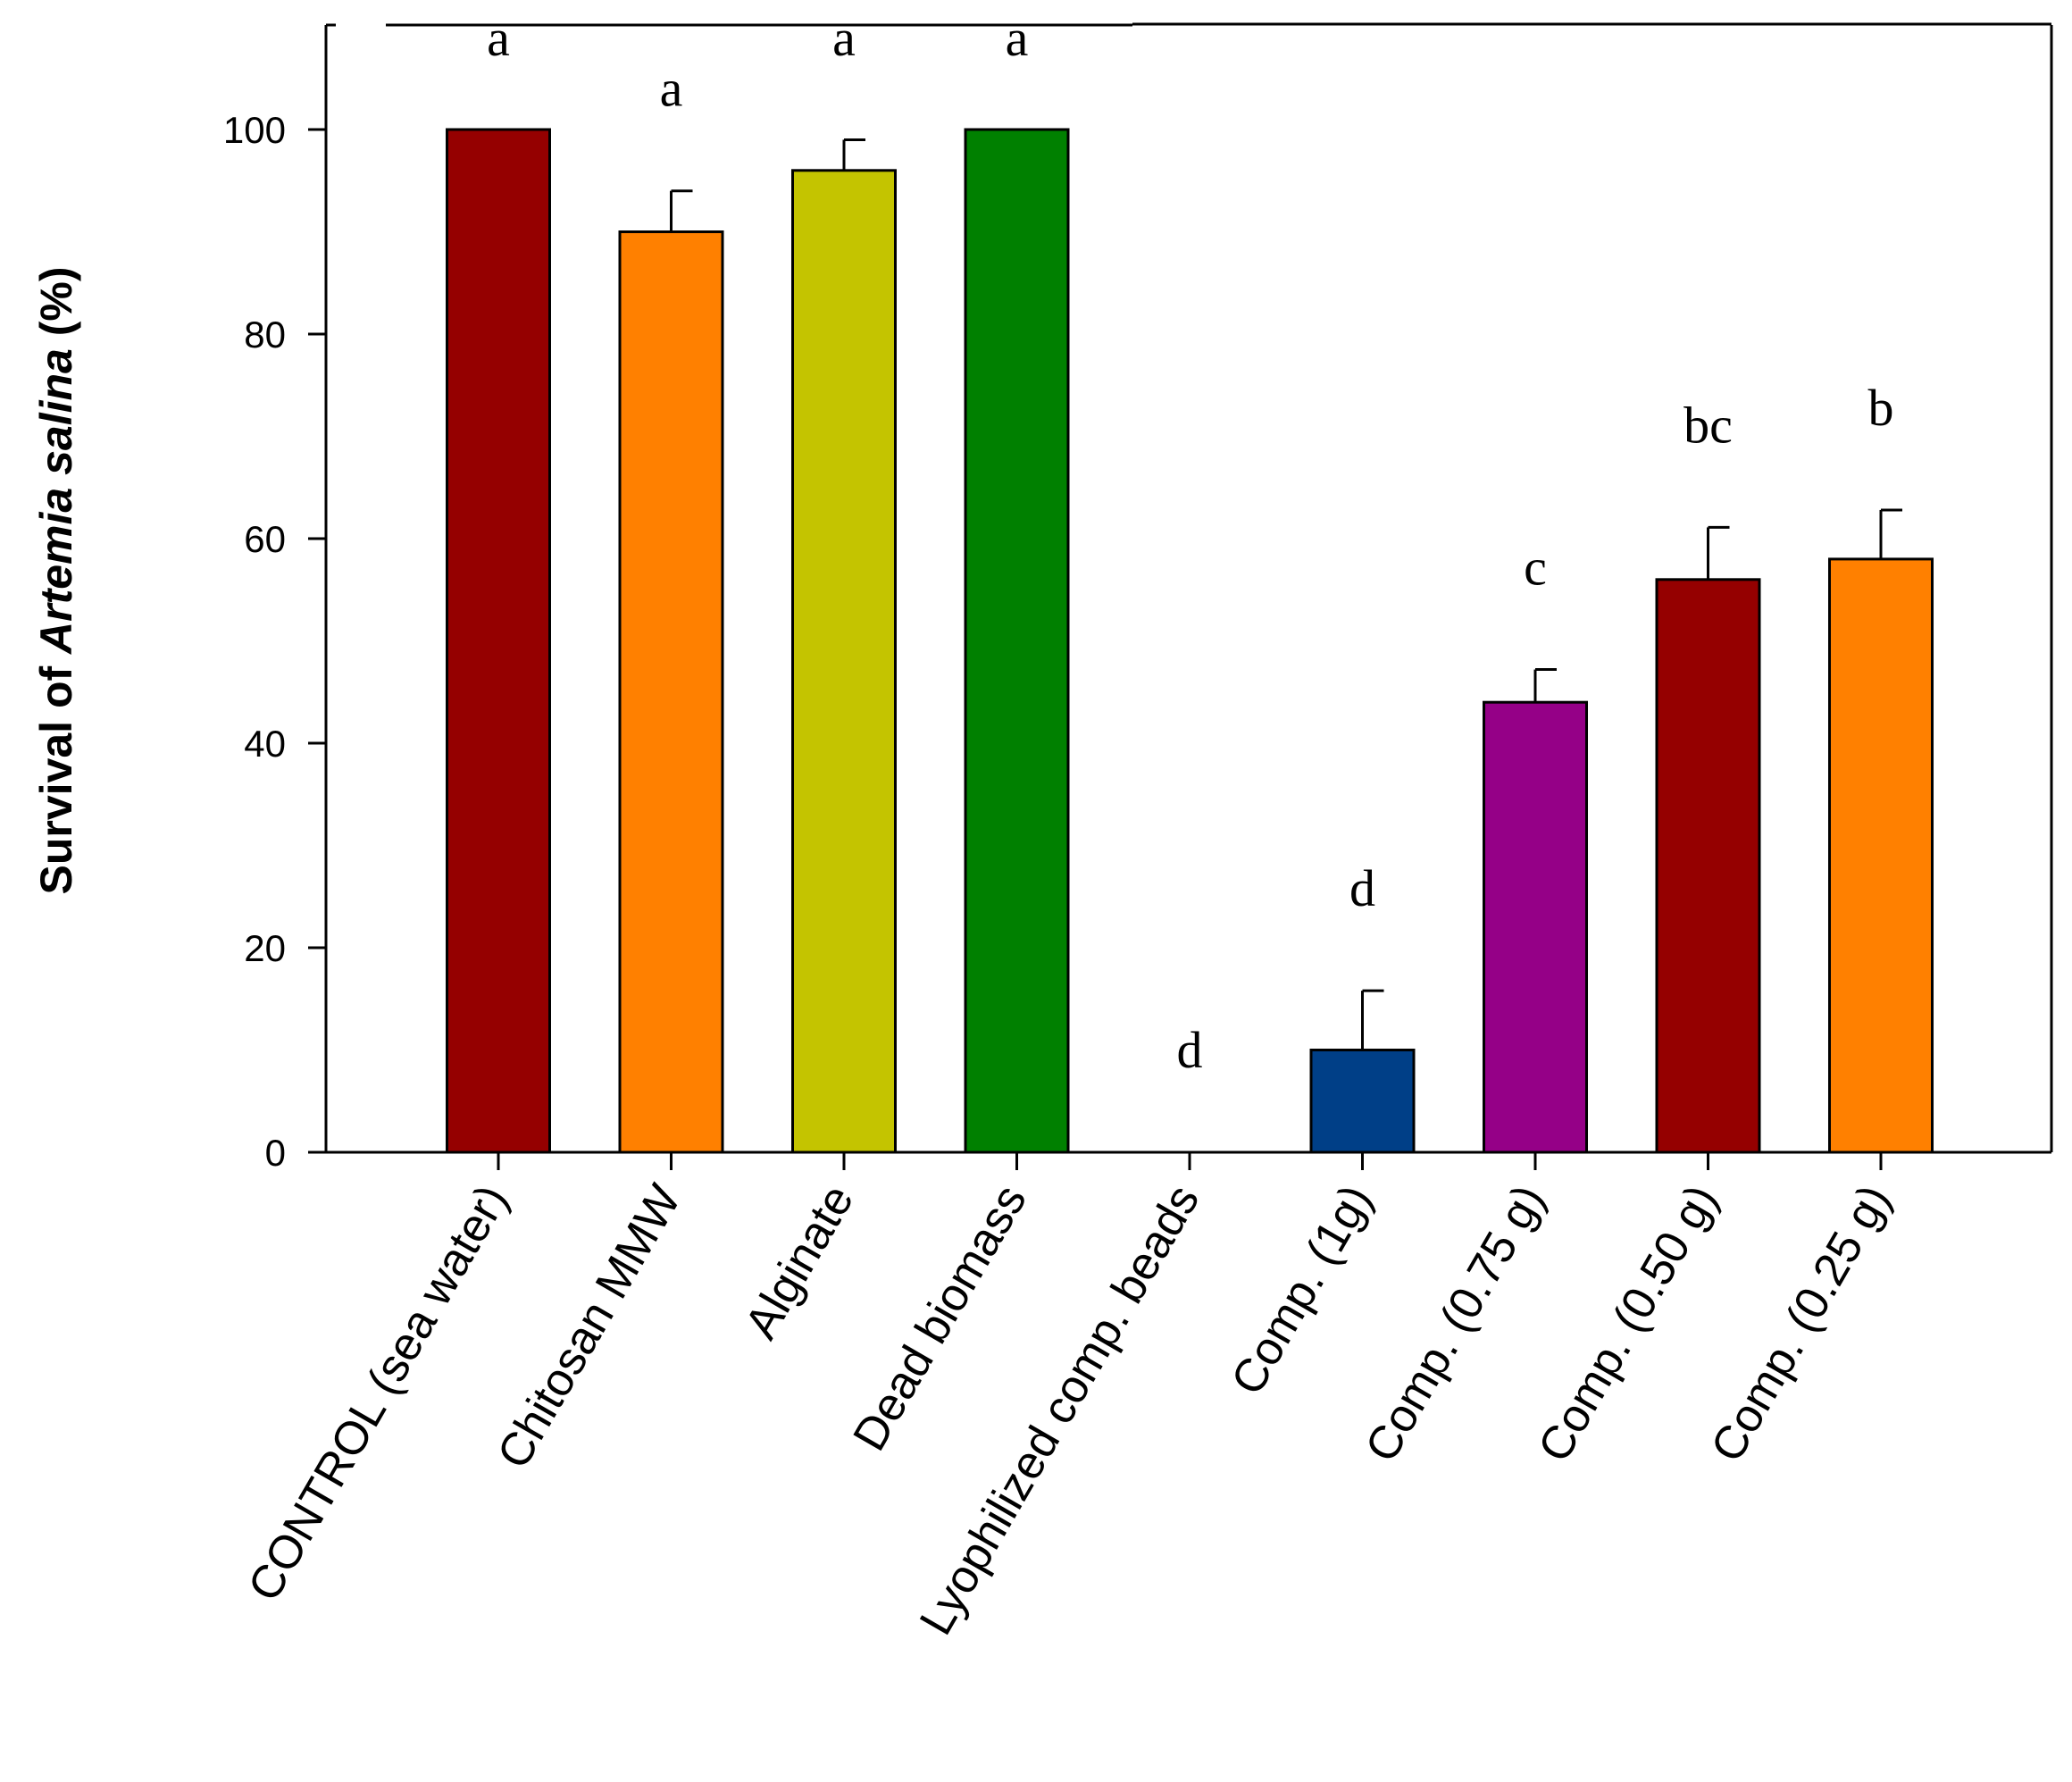 This screenshot has width=2072, height=1782. What do you see at coordinates (1708, 425) in the screenshot?
I see `significance-letter: bc` at bounding box center [1708, 425].